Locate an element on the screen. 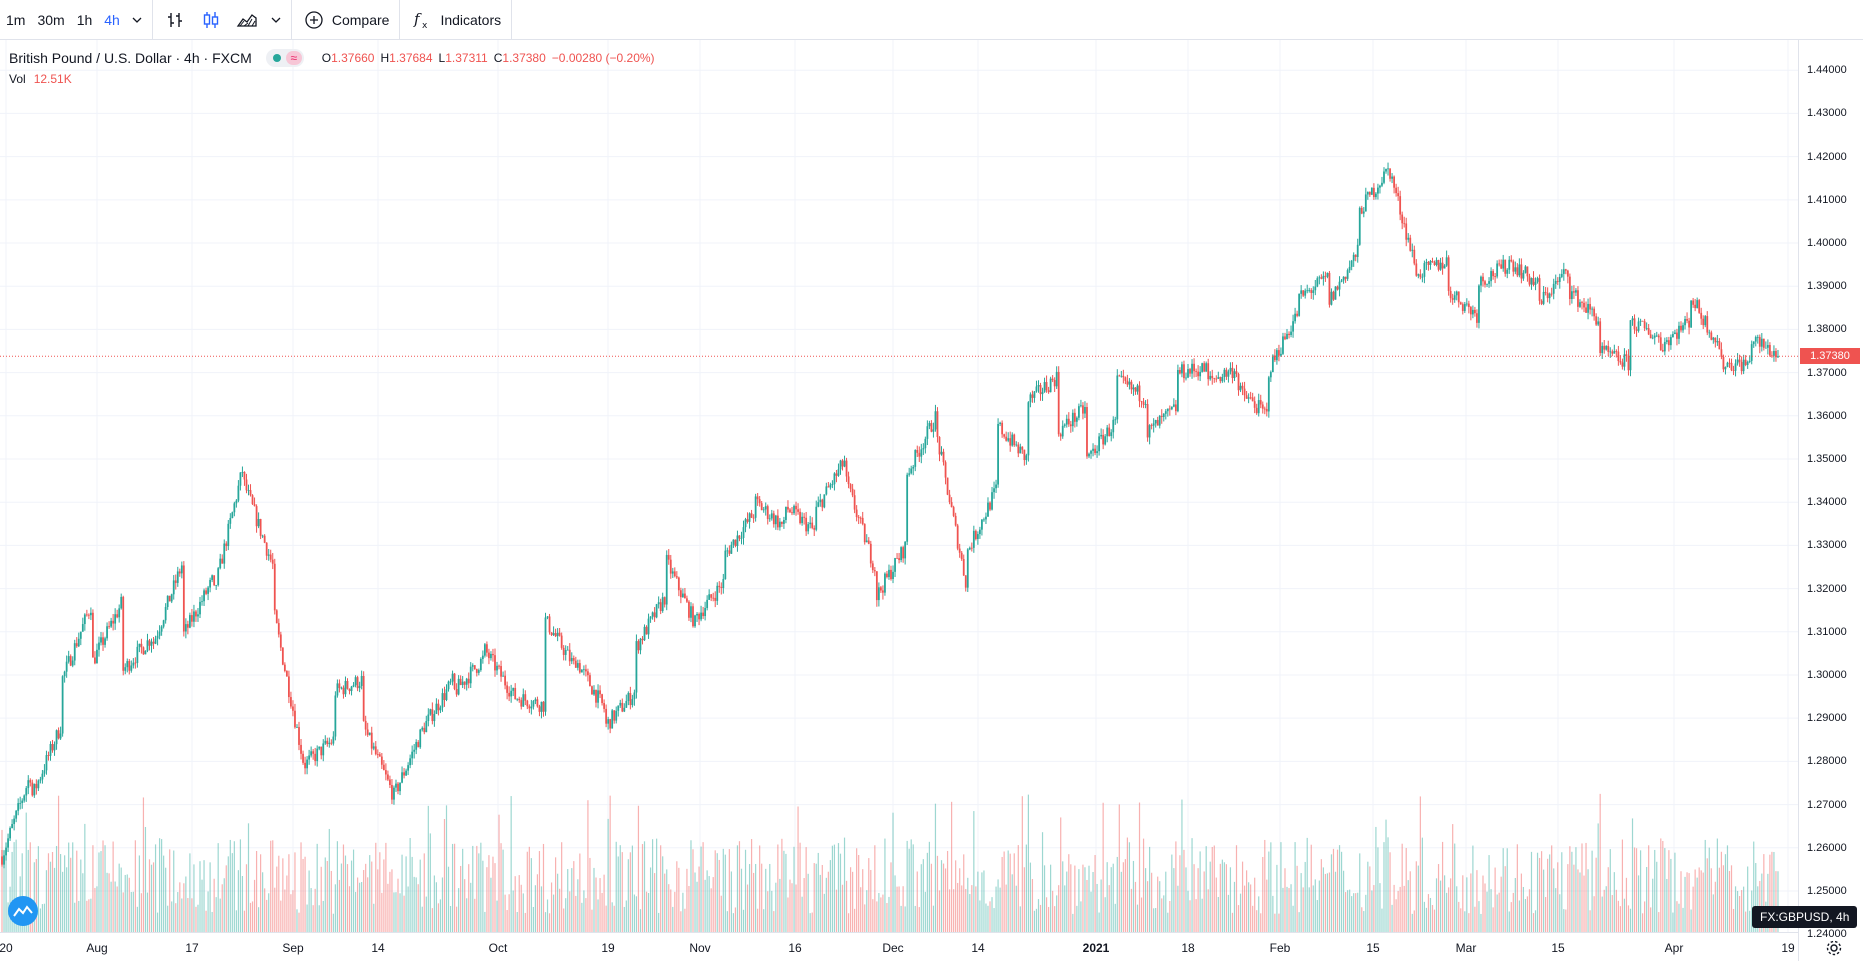 Image resolution: width=1863 pixels, height=961 pixels. interval-1h-button: 1h is located at coordinates (84, 19).